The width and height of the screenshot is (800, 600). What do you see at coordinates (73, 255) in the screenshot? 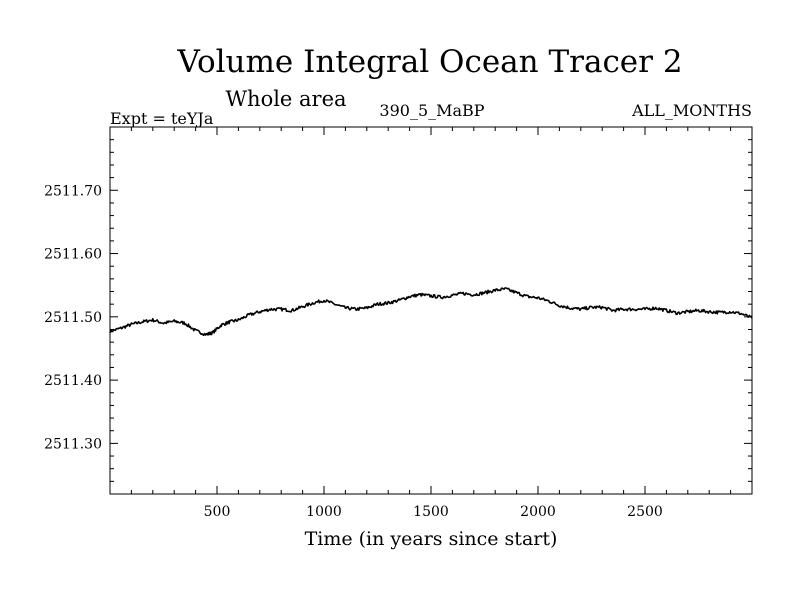
I see `y-tick-label: 2511.60` at bounding box center [73, 255].